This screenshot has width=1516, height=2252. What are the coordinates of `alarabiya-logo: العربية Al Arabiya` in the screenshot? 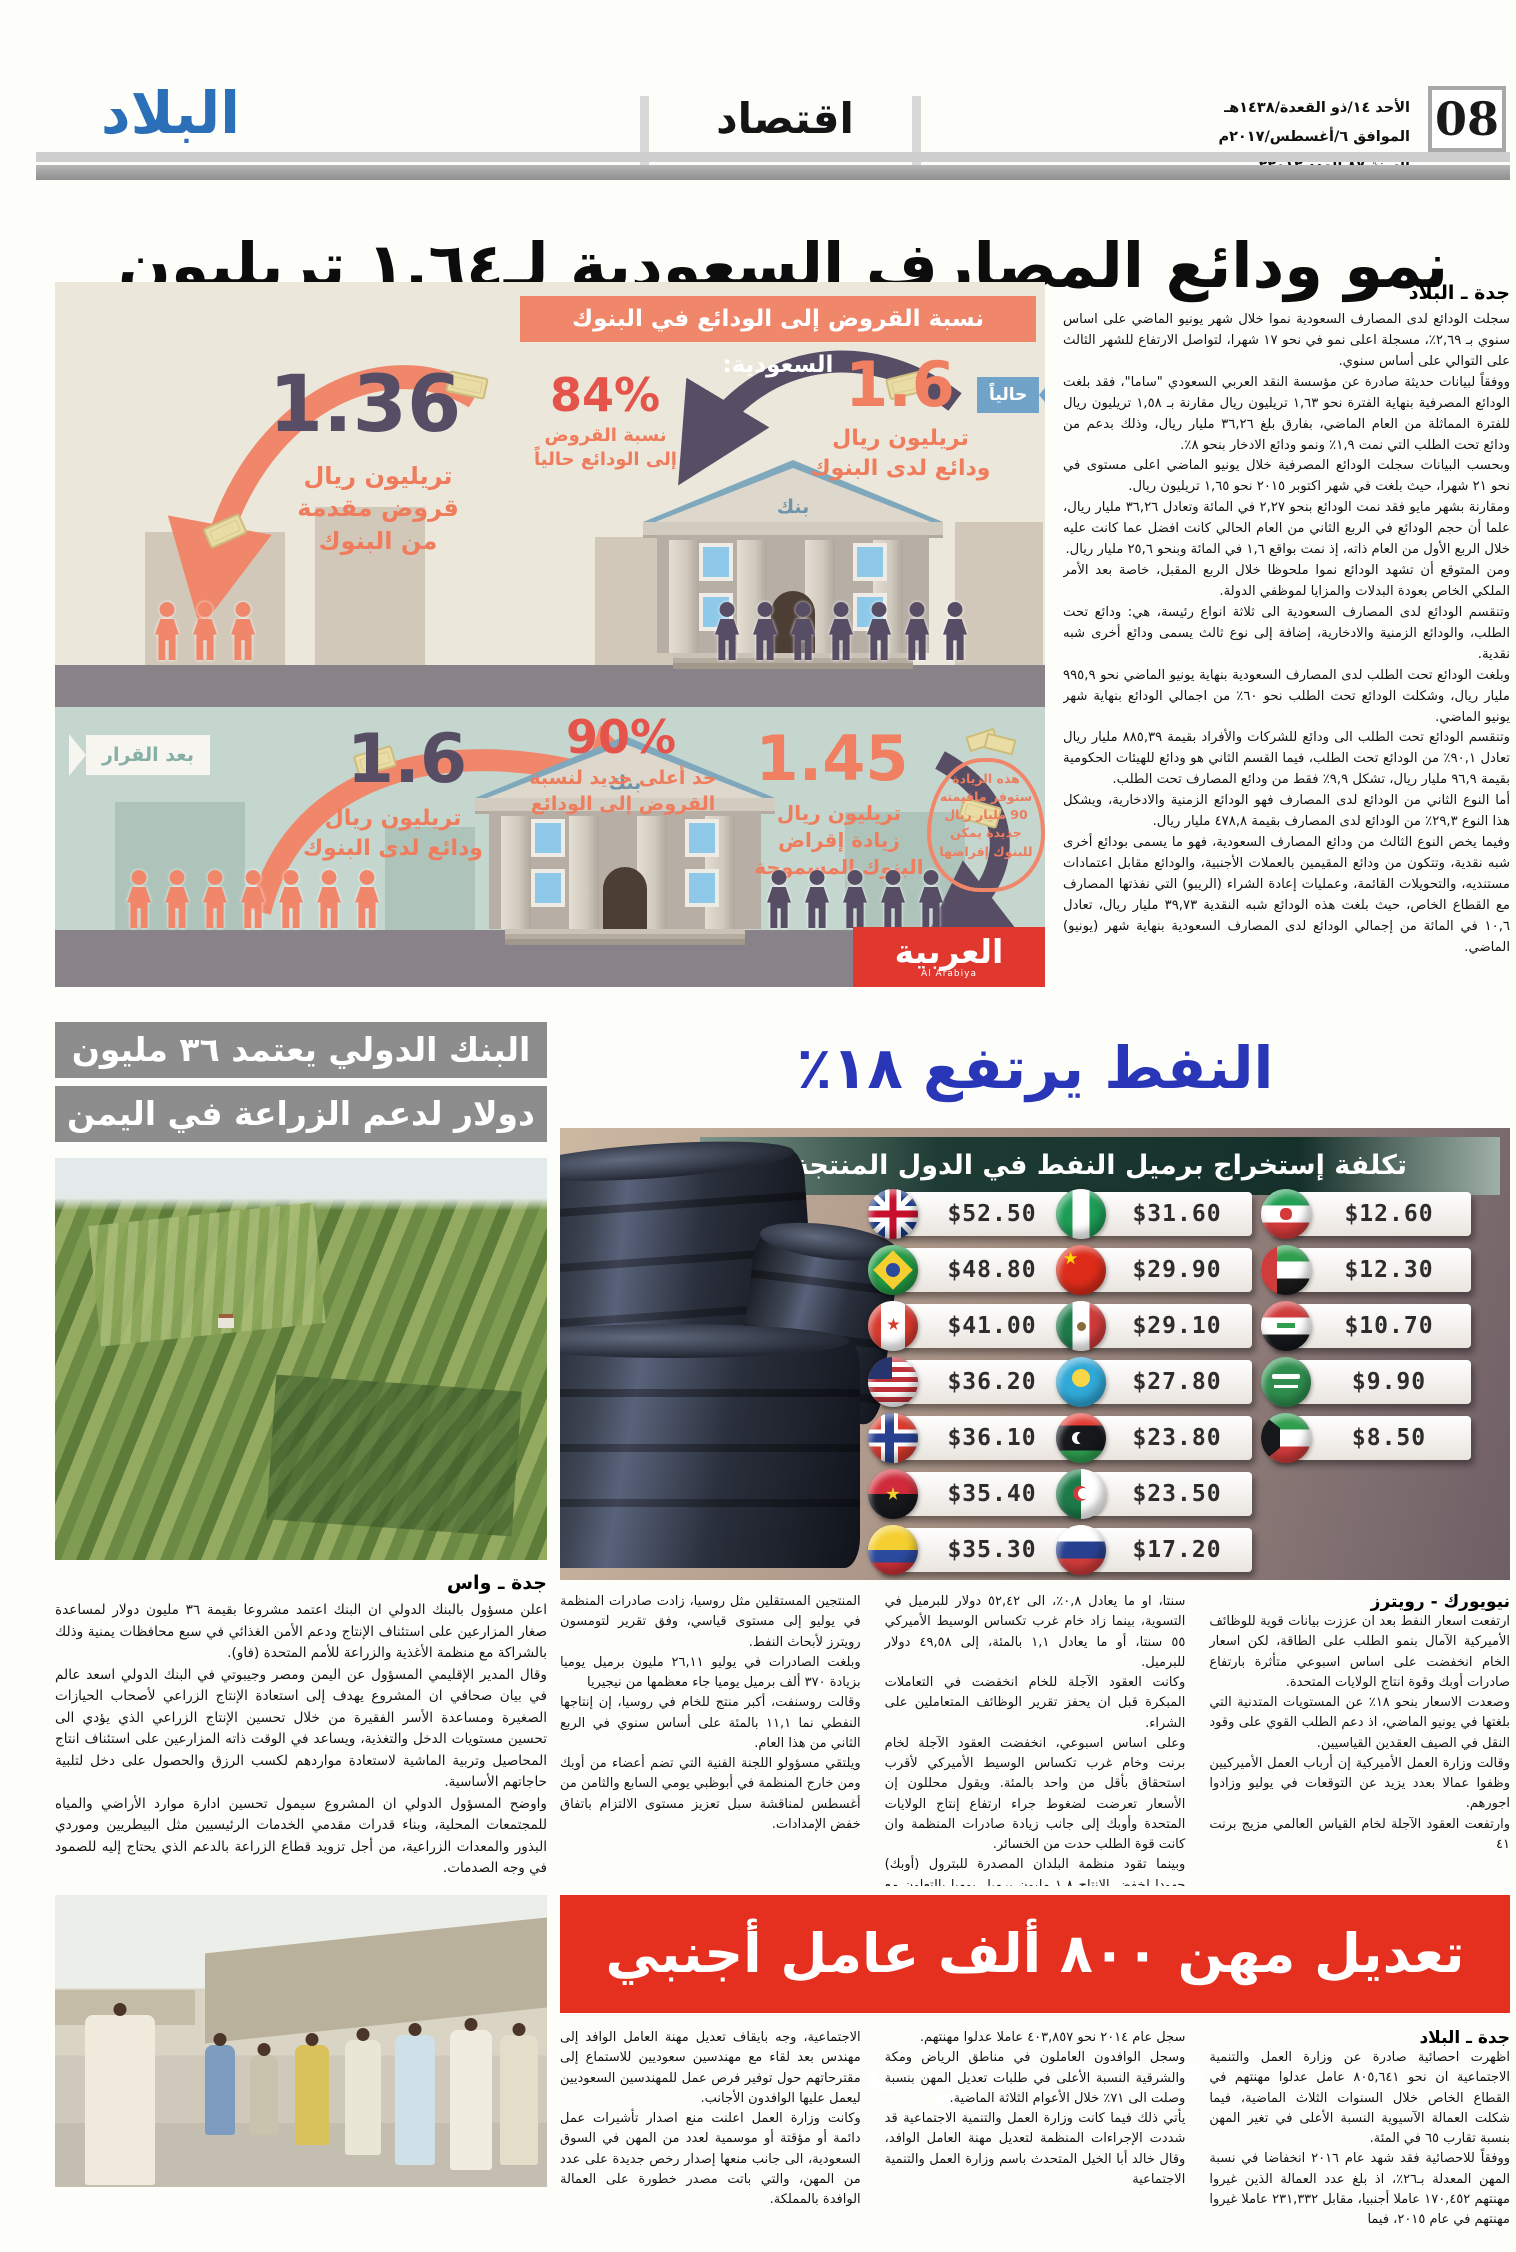 It's located at (949, 957).